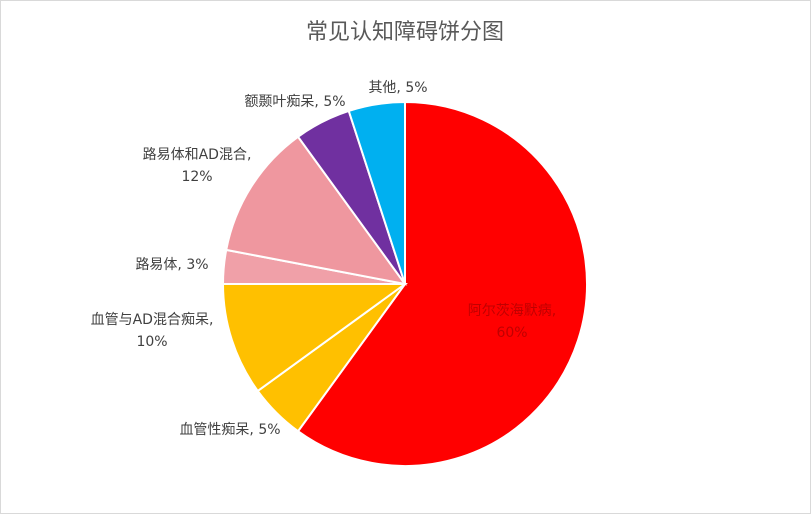 The height and width of the screenshot is (514, 811). What do you see at coordinates (152, 331) in the screenshot?
I see `data-label: 血管与AD混合痴呆, 10%` at bounding box center [152, 331].